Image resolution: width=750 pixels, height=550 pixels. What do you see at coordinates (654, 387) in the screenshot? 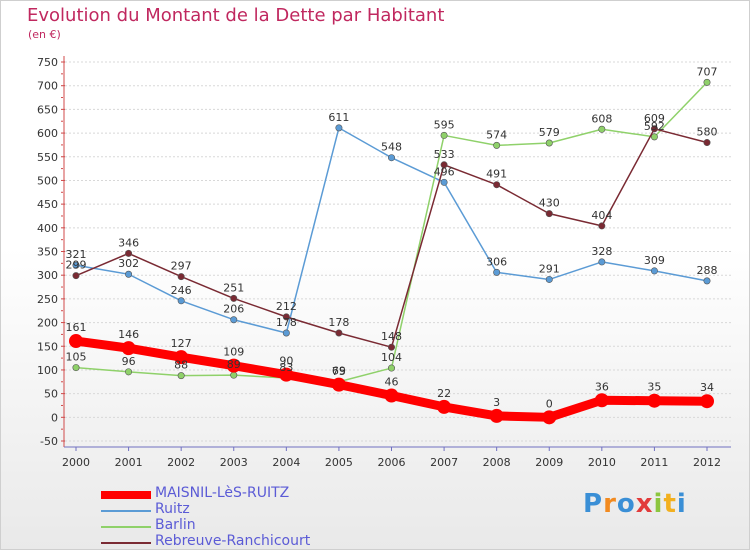
I see `data-label: 35` at bounding box center [654, 387].